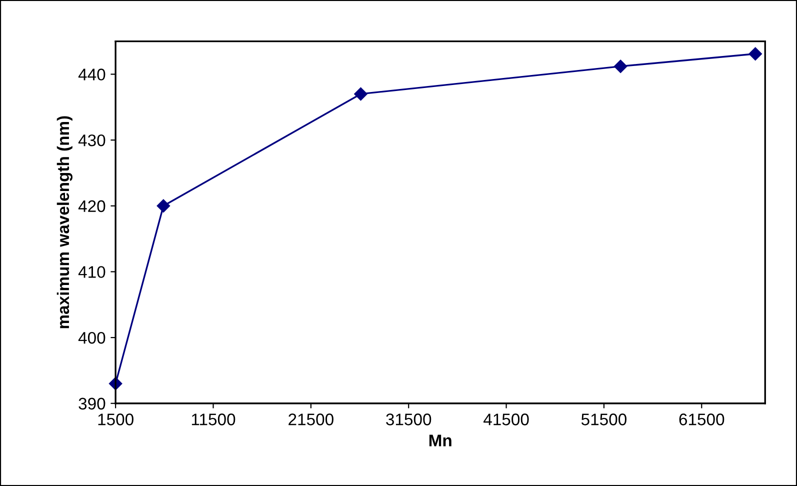 This screenshot has height=486, width=797. Describe the element at coordinates (311, 420) in the screenshot. I see `x-tick-label: 21500` at that location.